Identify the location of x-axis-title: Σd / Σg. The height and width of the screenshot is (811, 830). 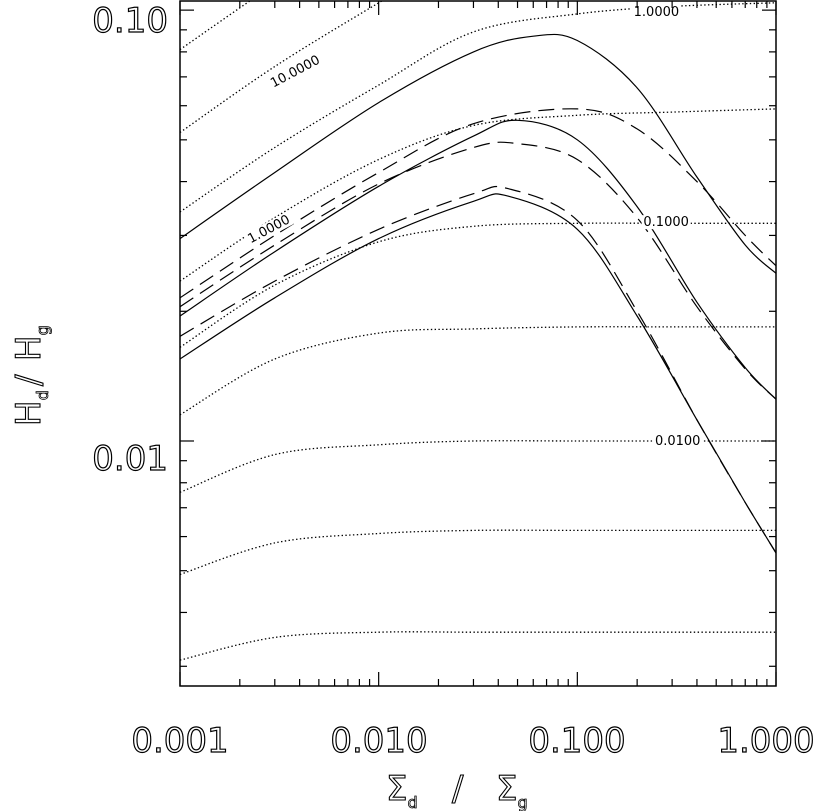
(456, 789).